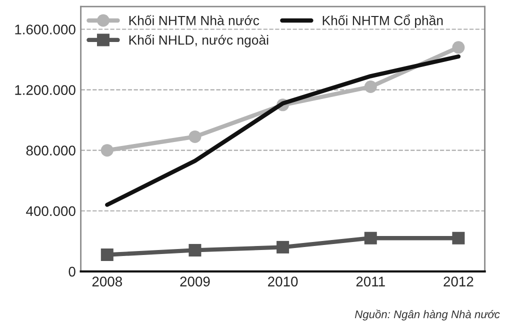  I want to click on x-tick-label: 2008, so click(107, 281).